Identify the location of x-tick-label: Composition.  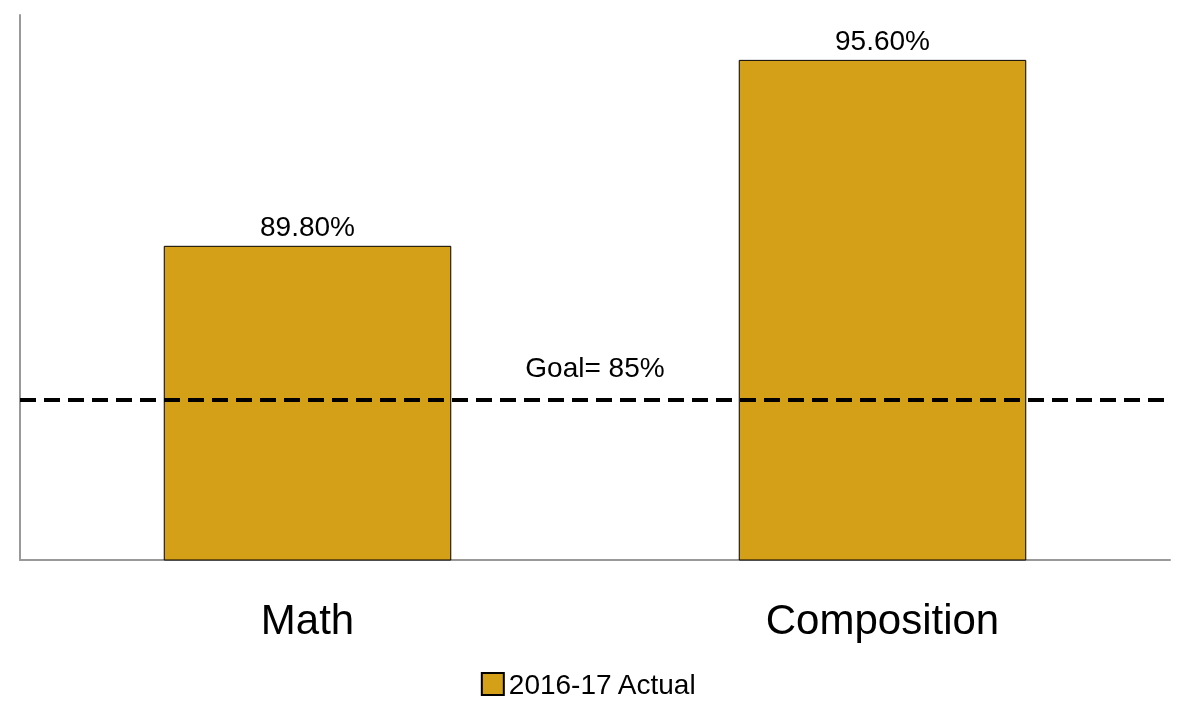
(882, 619).